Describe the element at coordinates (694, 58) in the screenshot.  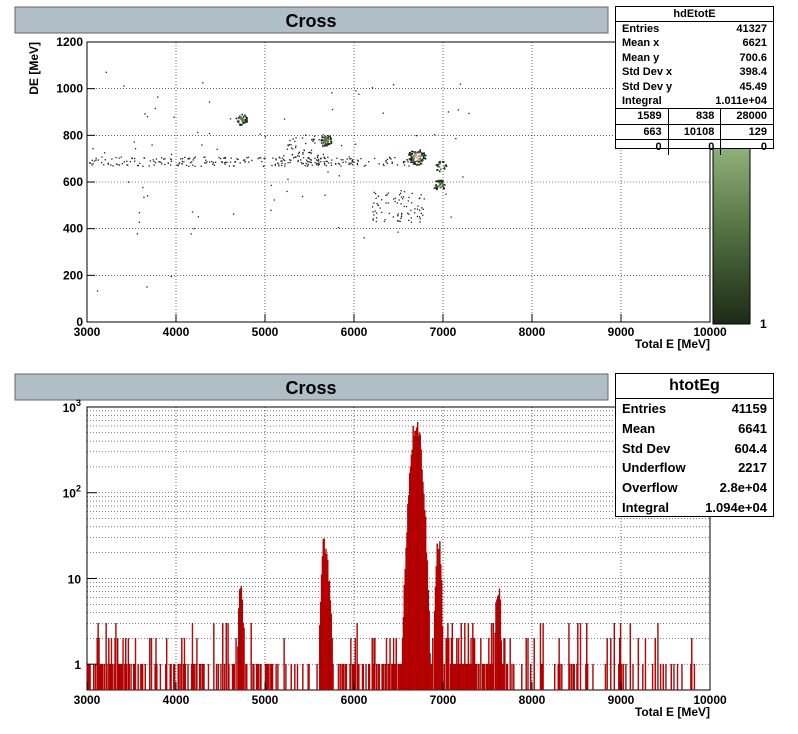
I see `stats-row: Mean y 700.6` at that location.